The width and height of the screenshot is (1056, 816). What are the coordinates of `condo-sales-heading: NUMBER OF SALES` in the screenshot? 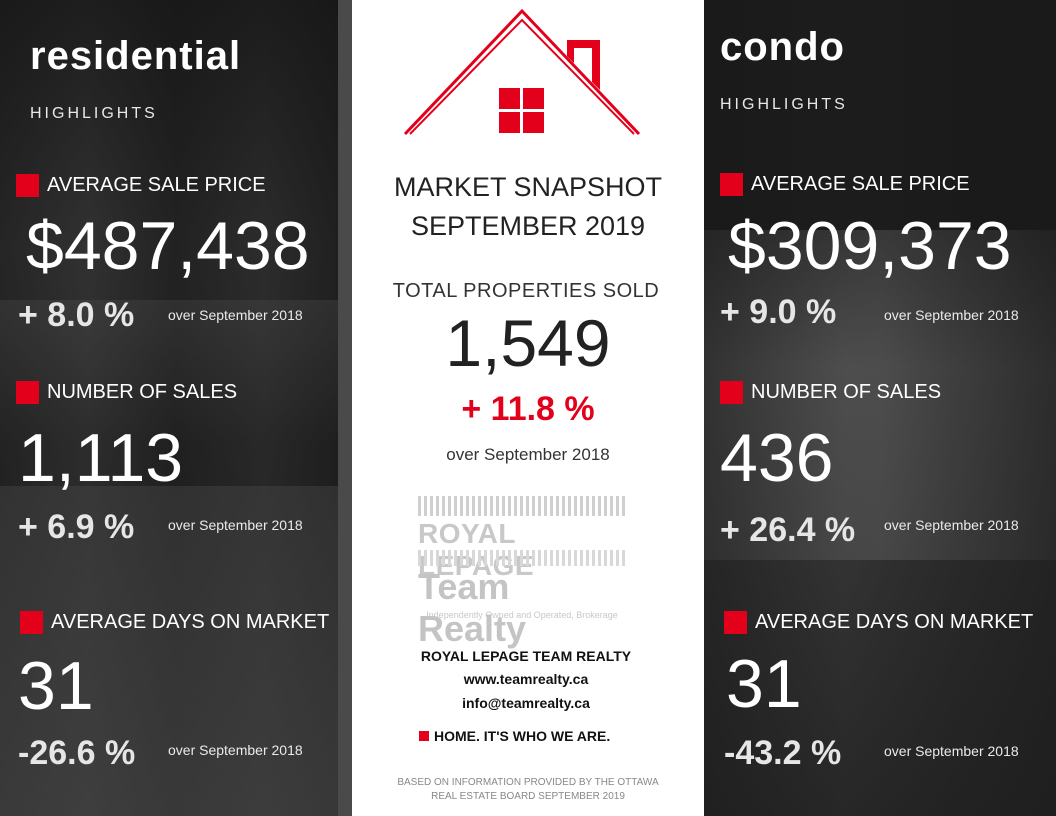 It's located at (830, 392).